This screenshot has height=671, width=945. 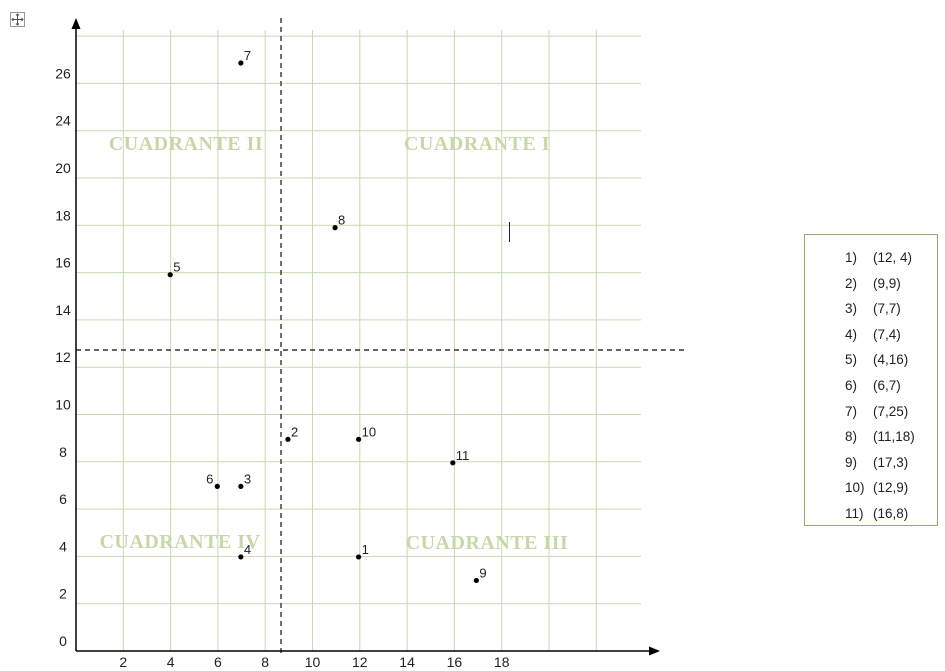 What do you see at coordinates (313, 662) in the screenshot?
I see `x-tick-label: 10` at bounding box center [313, 662].